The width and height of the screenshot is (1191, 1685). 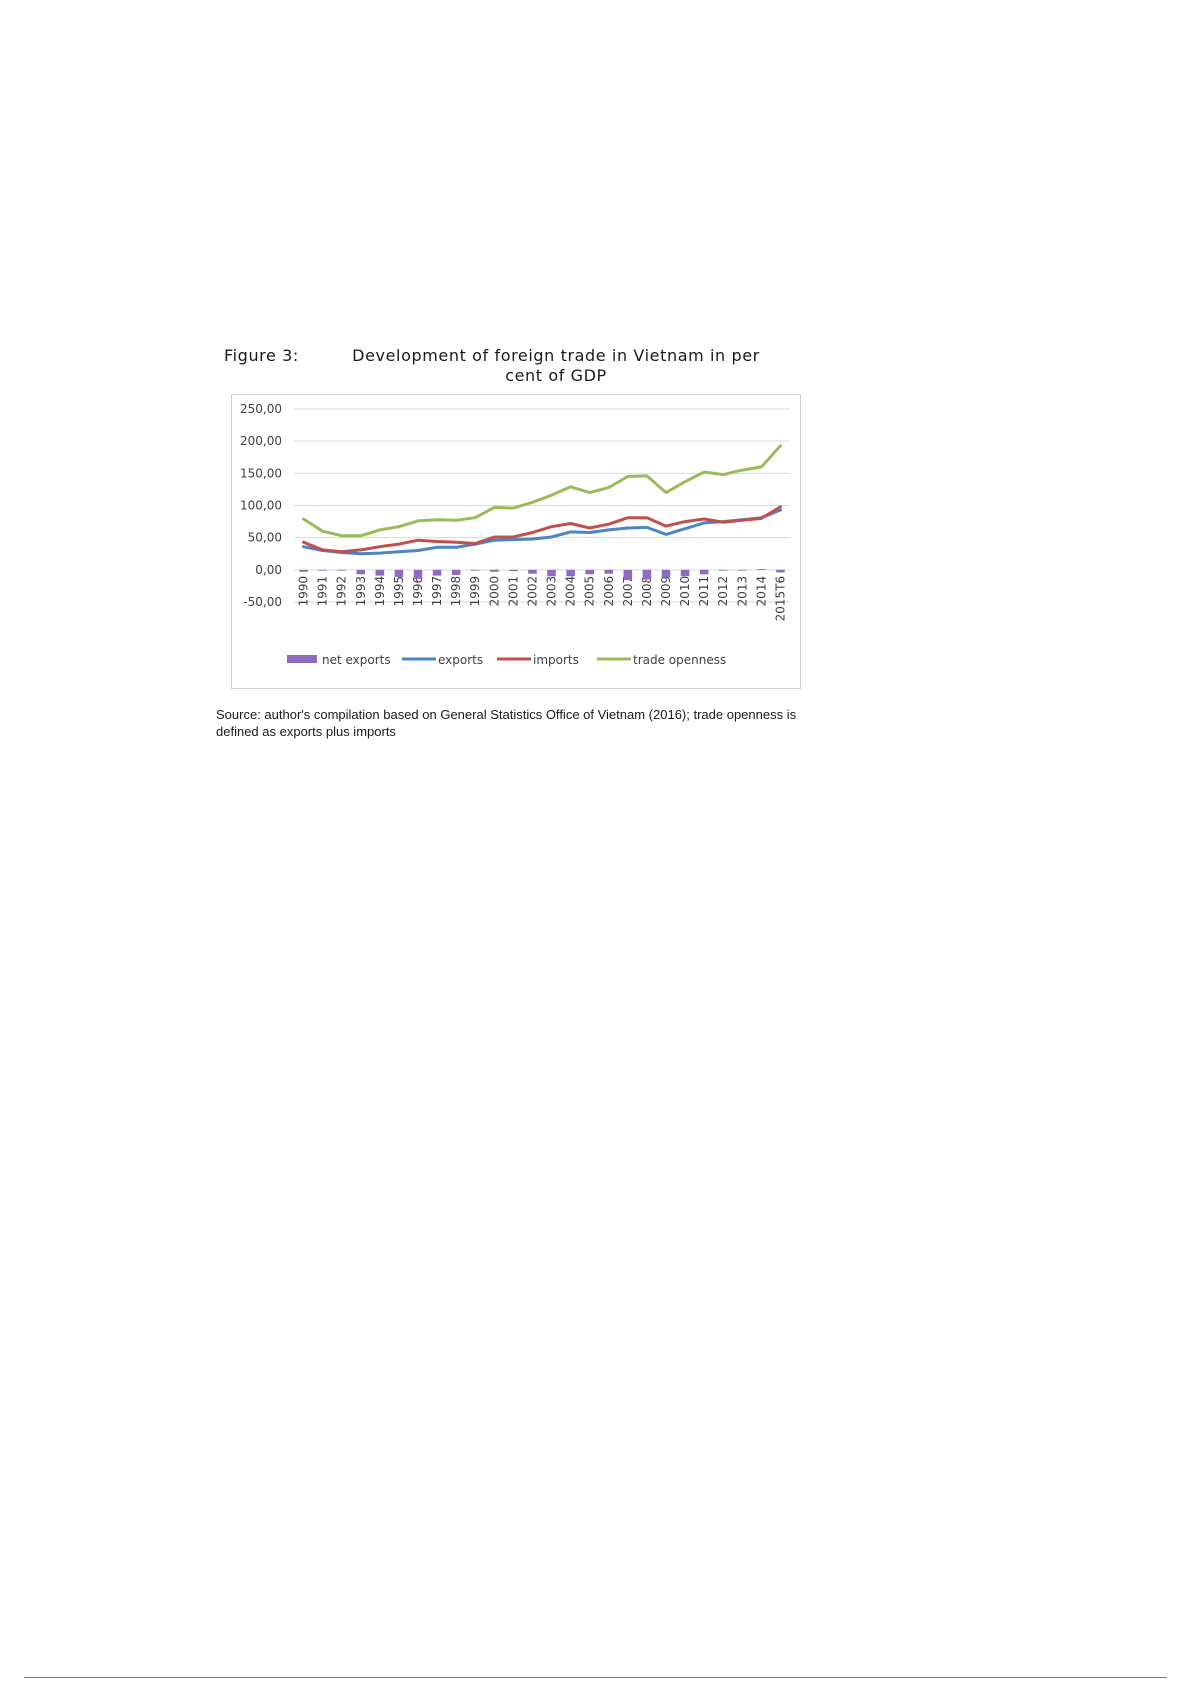 I want to click on x-tick-label: 2002, so click(x=532, y=591).